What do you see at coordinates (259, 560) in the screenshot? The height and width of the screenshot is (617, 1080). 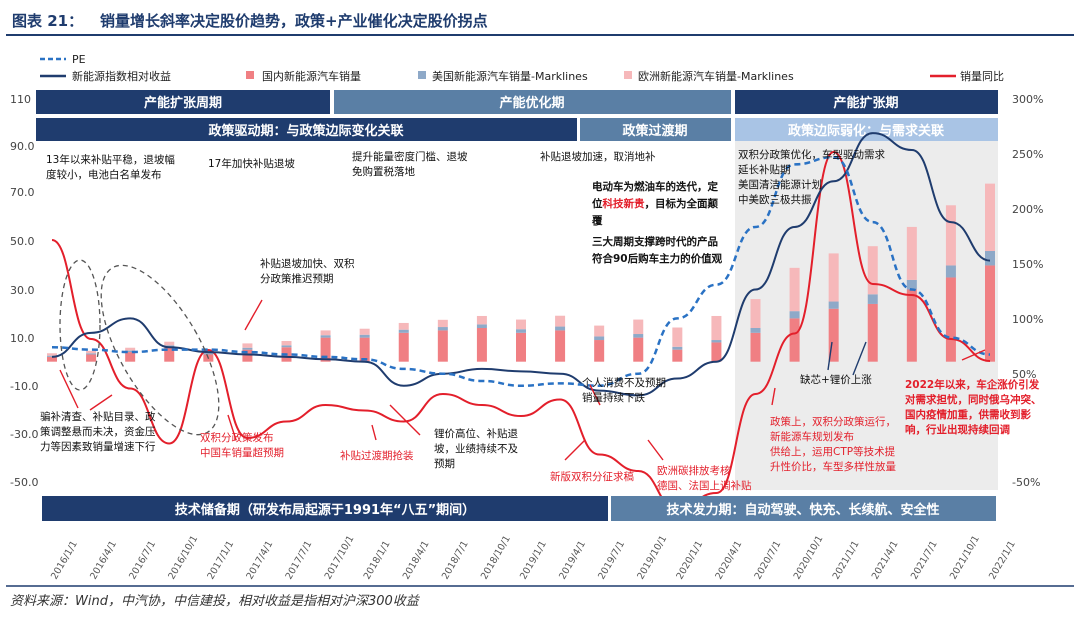 I see `x-tick-label: 2017/4/1` at bounding box center [259, 560].